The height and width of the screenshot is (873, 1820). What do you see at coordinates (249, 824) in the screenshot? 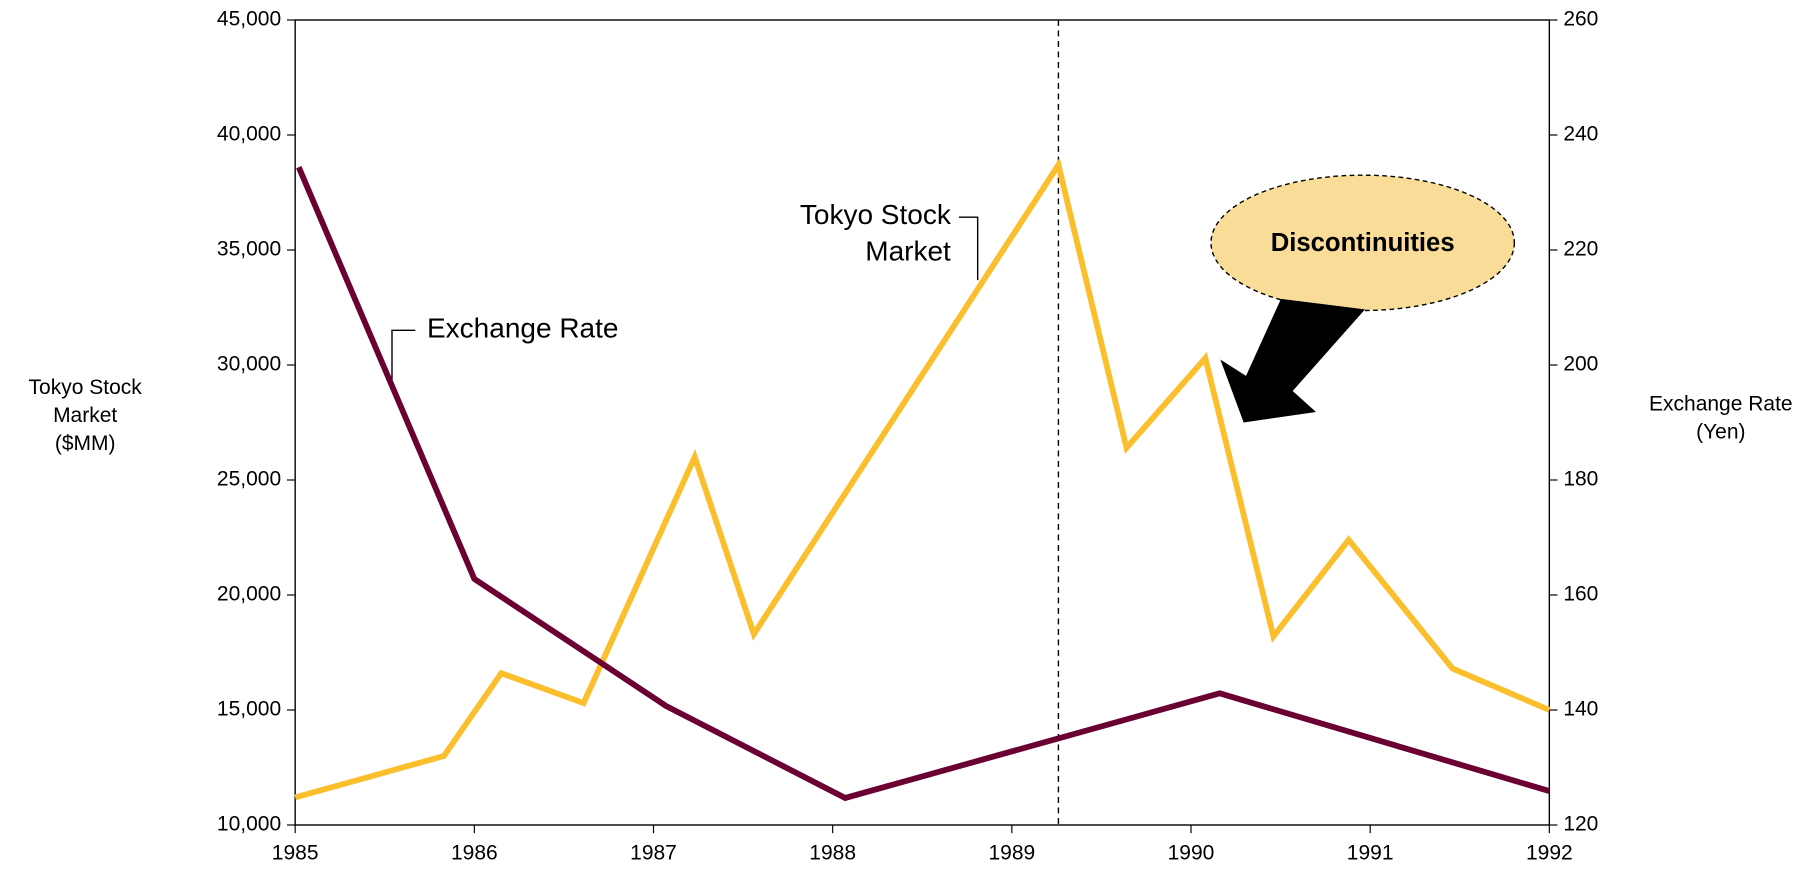
I see `y-tick-label: 10,000` at bounding box center [249, 824].